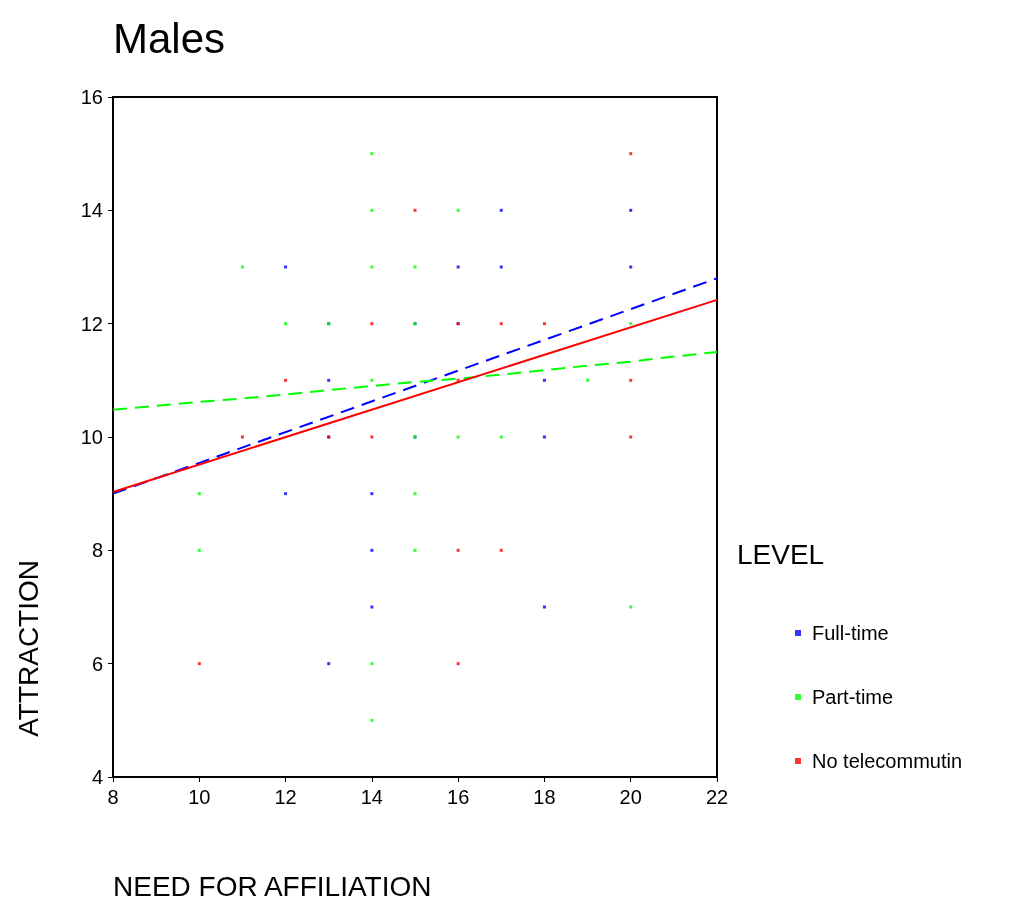 Image resolution: width=1023 pixels, height=907 pixels. I want to click on legend-label: No telecommutin, so click(887, 761).